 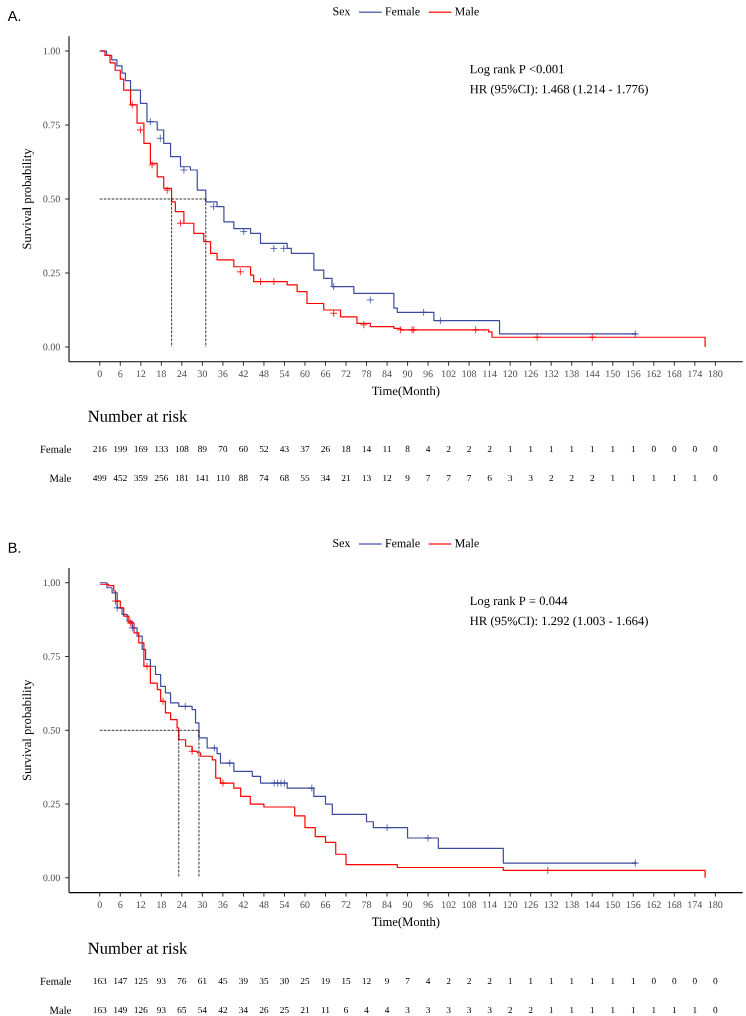 What do you see at coordinates (141, 981) in the screenshot?
I see `data-label: 125` at bounding box center [141, 981].